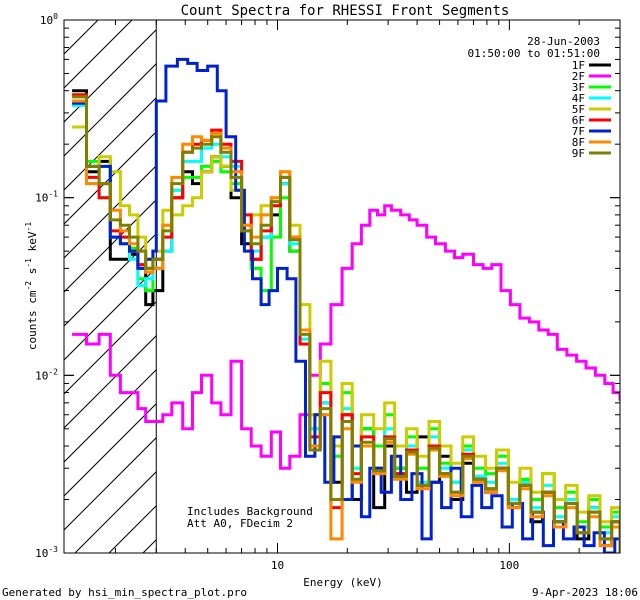 This screenshot has width=640, height=600. I want to click on y-tick-label: 10⁻³, so click(46, 552).